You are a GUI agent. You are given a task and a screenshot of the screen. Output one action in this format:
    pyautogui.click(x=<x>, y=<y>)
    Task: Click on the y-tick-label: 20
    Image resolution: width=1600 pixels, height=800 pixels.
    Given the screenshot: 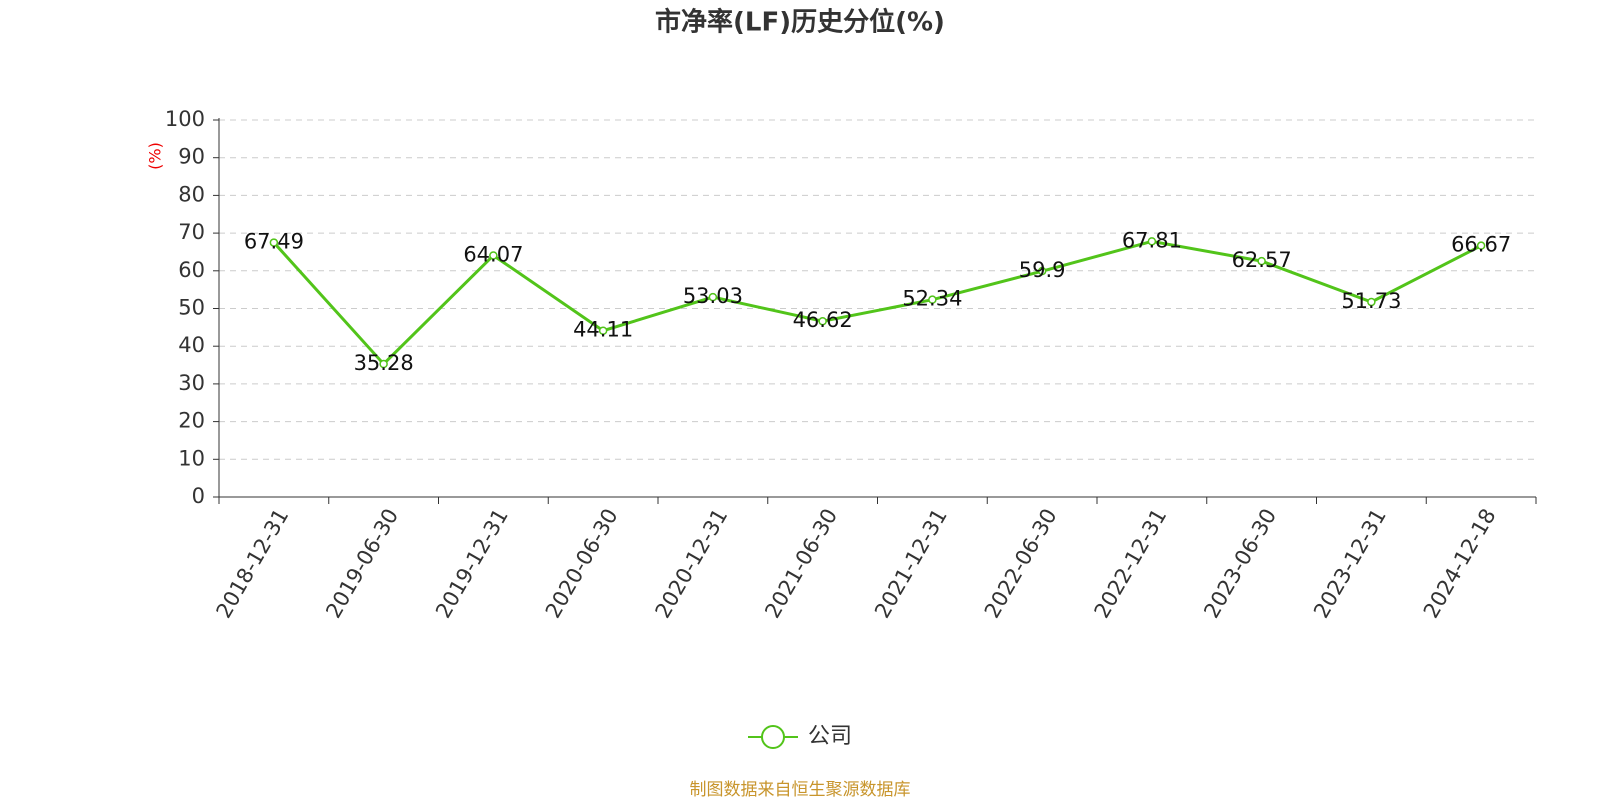 What is the action you would take?
    pyautogui.click(x=191, y=421)
    